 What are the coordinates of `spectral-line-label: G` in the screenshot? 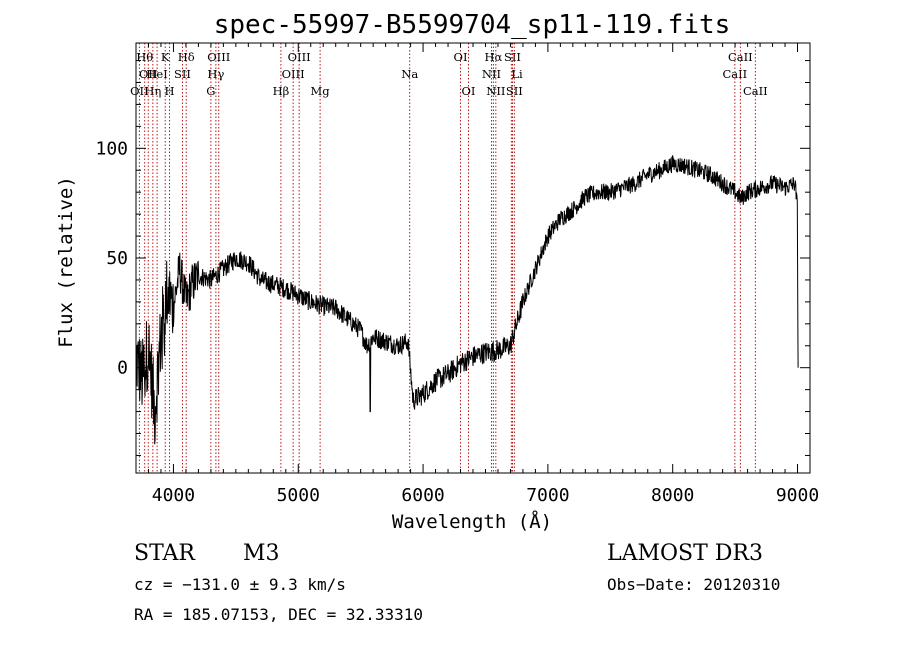 It's located at (210, 91).